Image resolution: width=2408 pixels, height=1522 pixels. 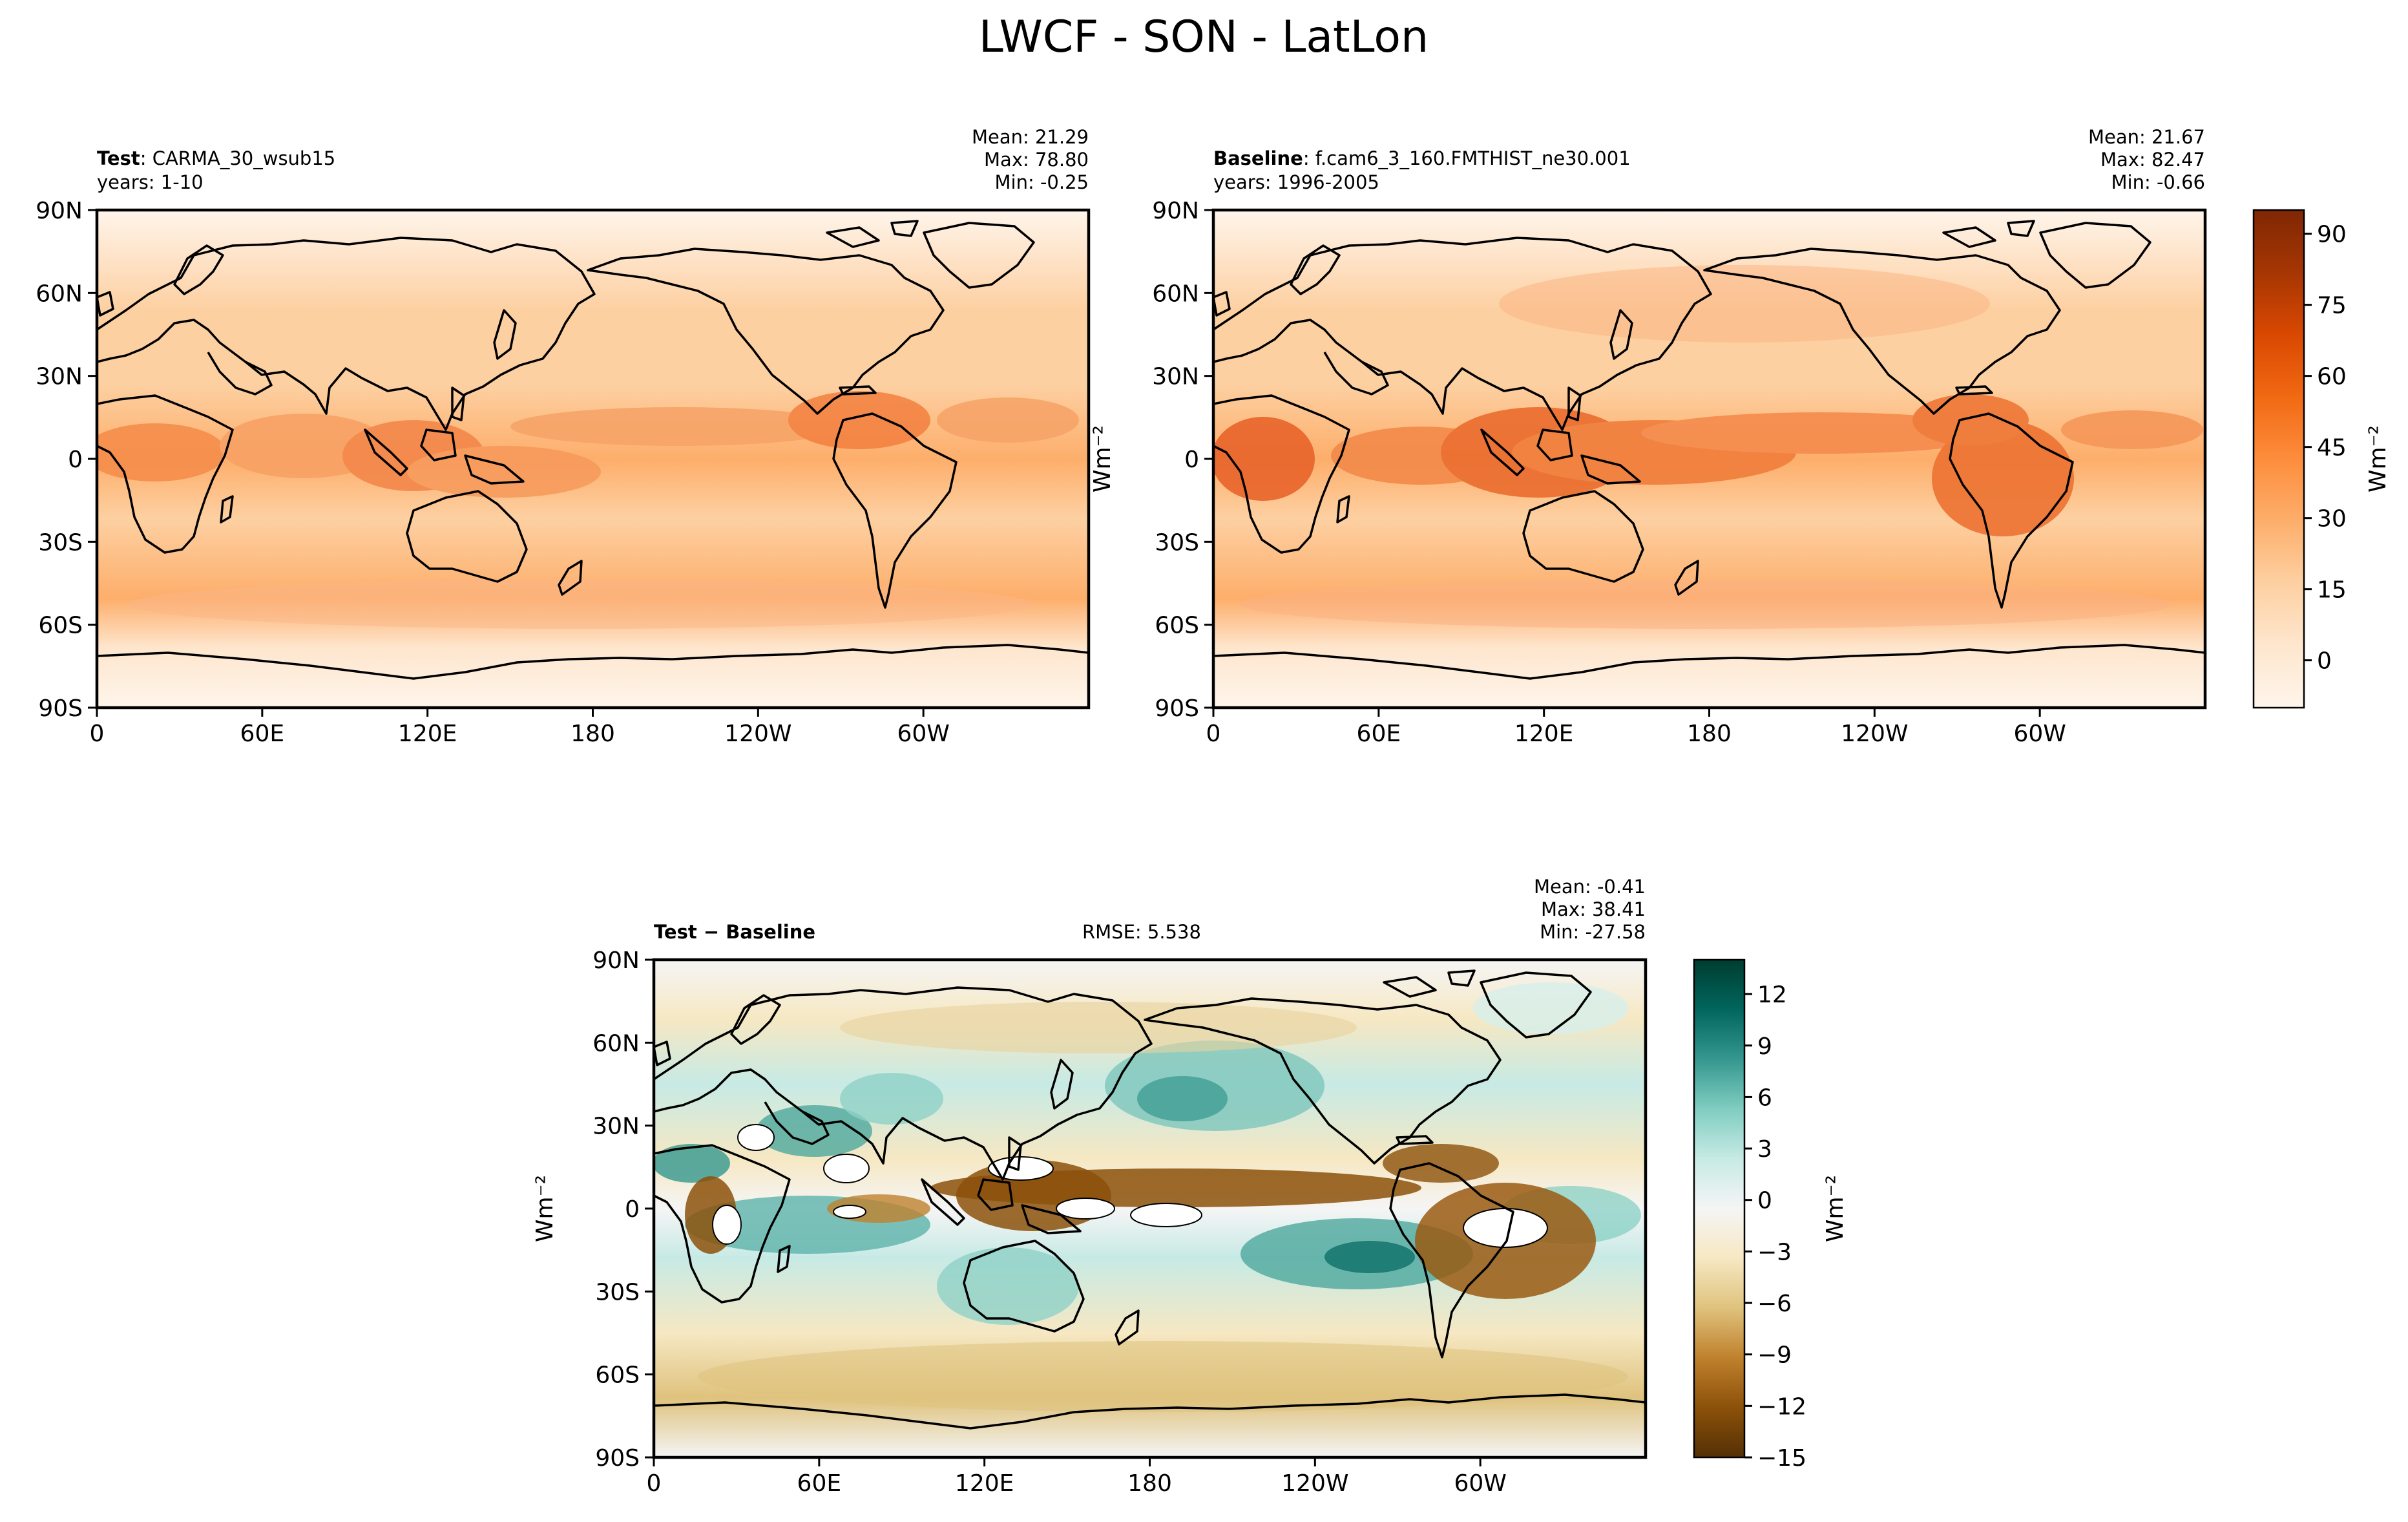 I want to click on diff-mask-warmpool, so click(x=1086, y=1209).